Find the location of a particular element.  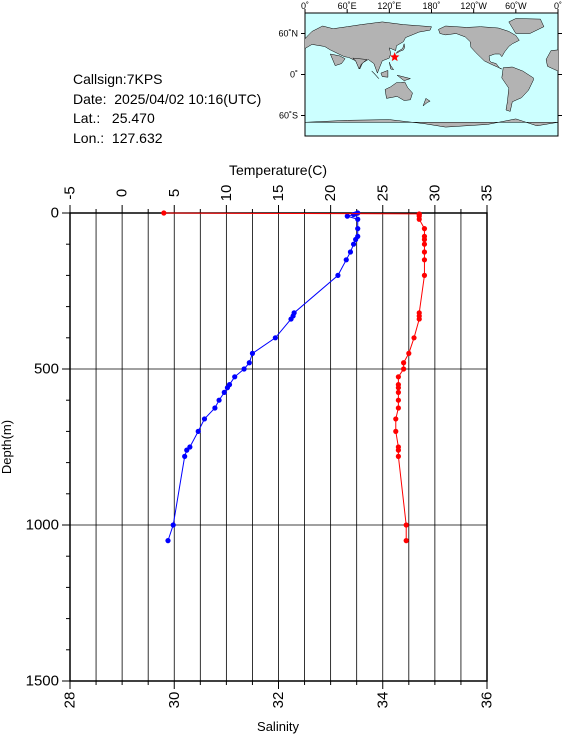

map-latitude-labels: 60˚N 0˚ 60˚S is located at coordinates (288, 75).